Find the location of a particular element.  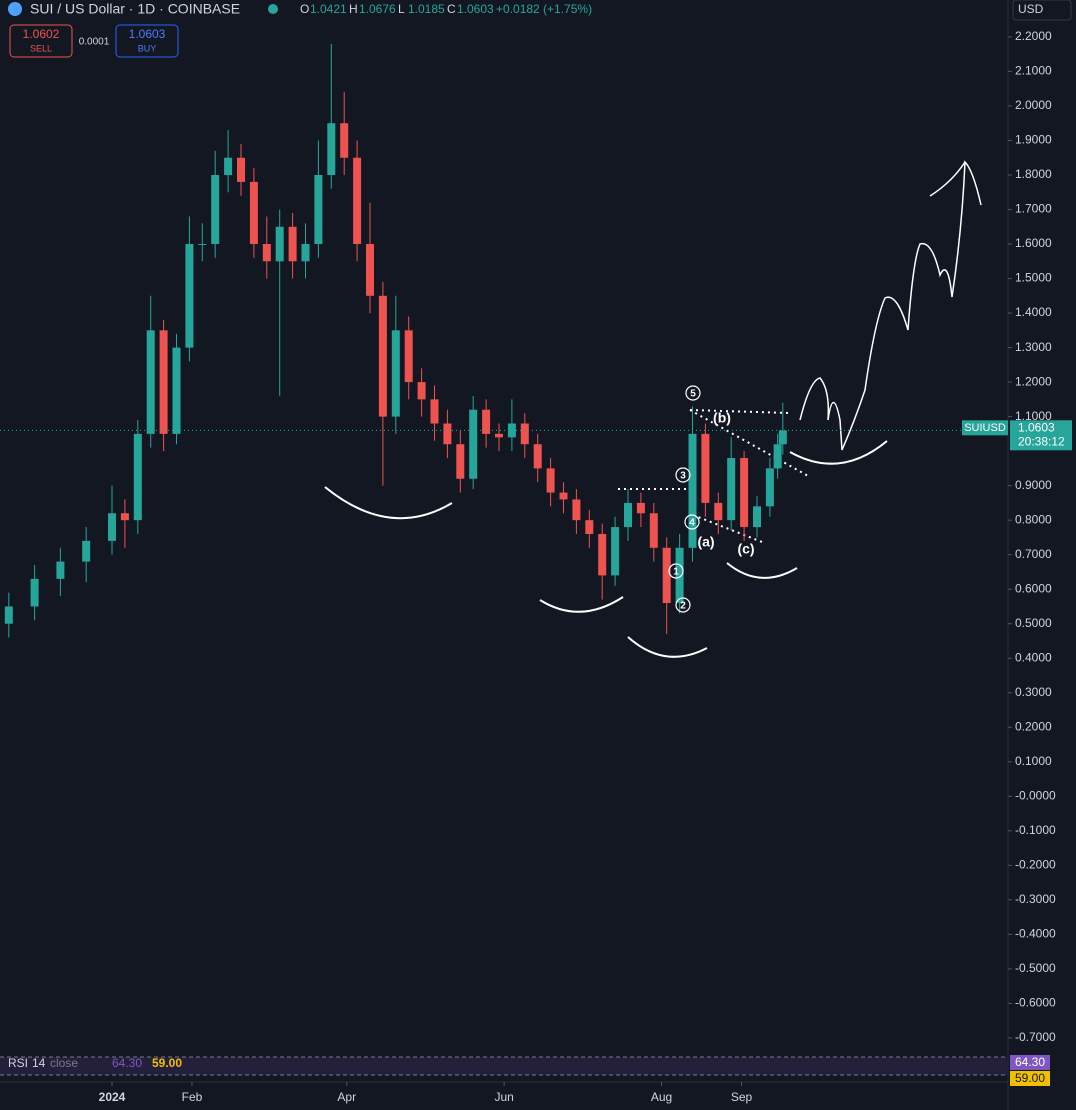

y-tick-label: -0.7000 is located at coordinates (1035, 1037).